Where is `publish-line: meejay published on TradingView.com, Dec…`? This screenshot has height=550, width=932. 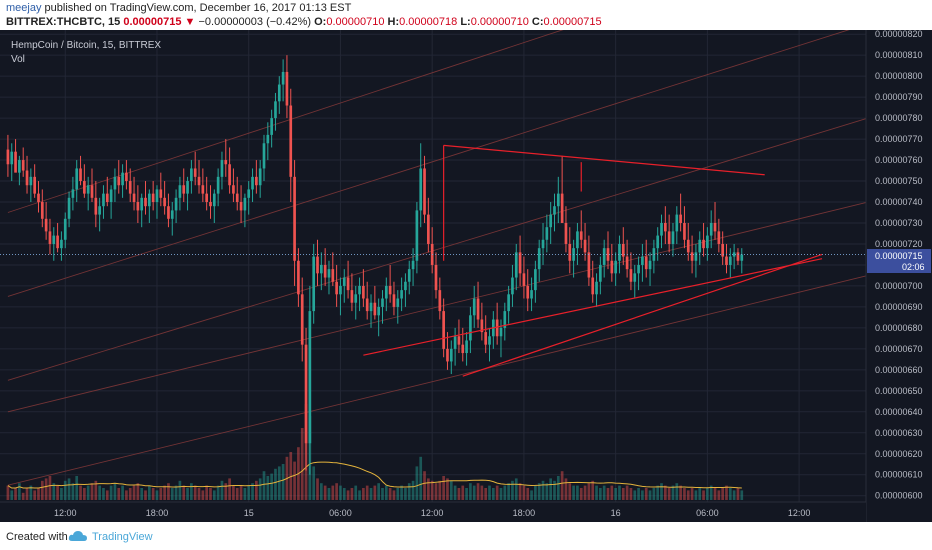 publish-line: meejay published on TradingView.com, Dec… is located at coordinates (178, 8).